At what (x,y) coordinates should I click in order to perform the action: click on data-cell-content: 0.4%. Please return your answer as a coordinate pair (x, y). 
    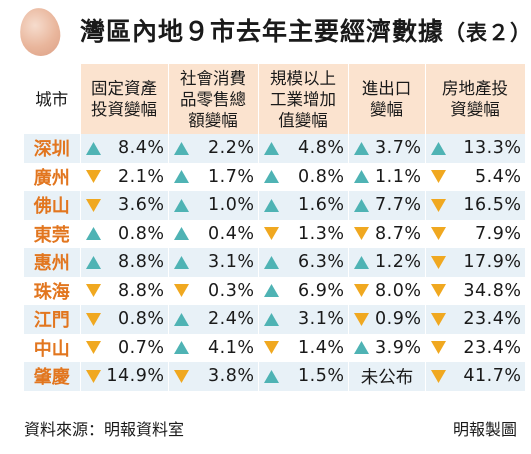
    Looking at the image, I should click on (214, 234).